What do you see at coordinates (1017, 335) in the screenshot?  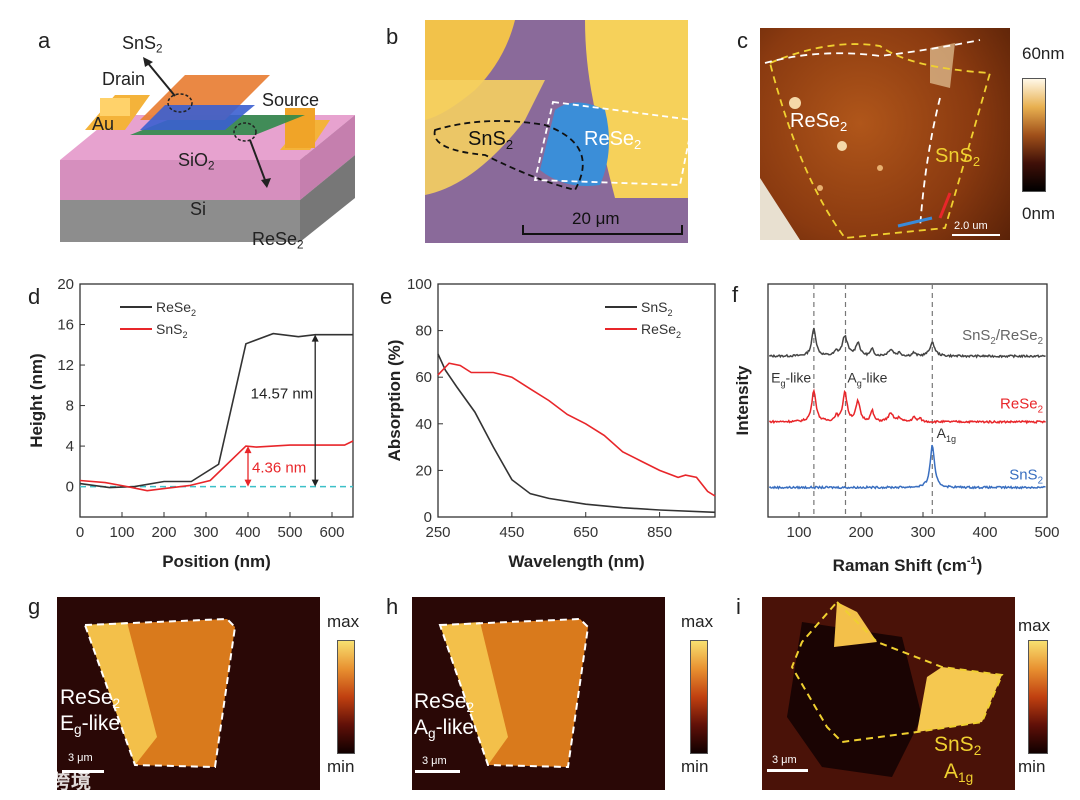 I see `label-text: /ReSe` at bounding box center [1017, 335].